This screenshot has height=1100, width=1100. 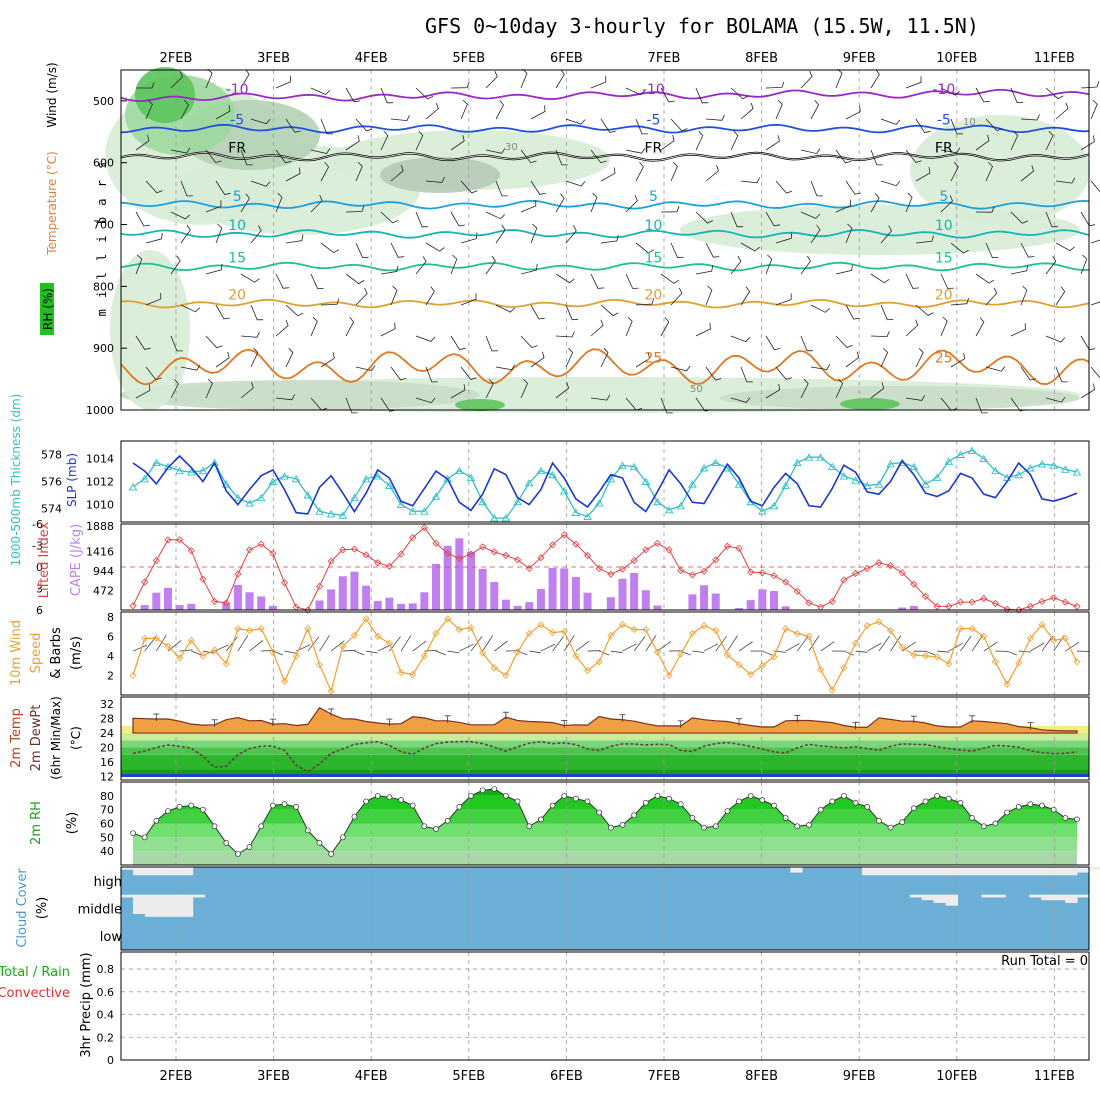 What do you see at coordinates (468, 58) in the screenshot?
I see `top-day-label: 5FEB` at bounding box center [468, 58].